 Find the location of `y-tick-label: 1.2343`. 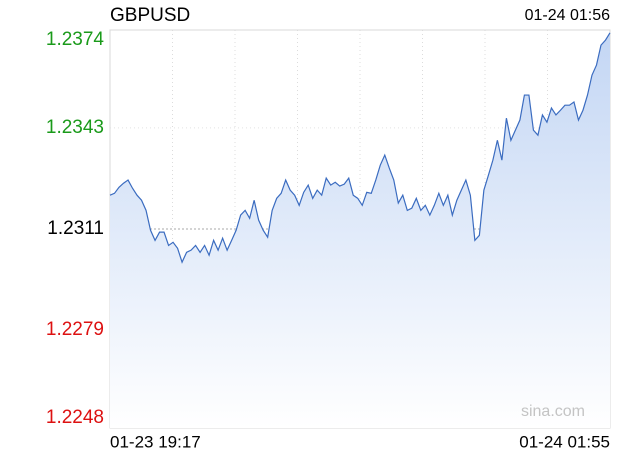

y-tick-label: 1.2343 is located at coordinates (75, 127).